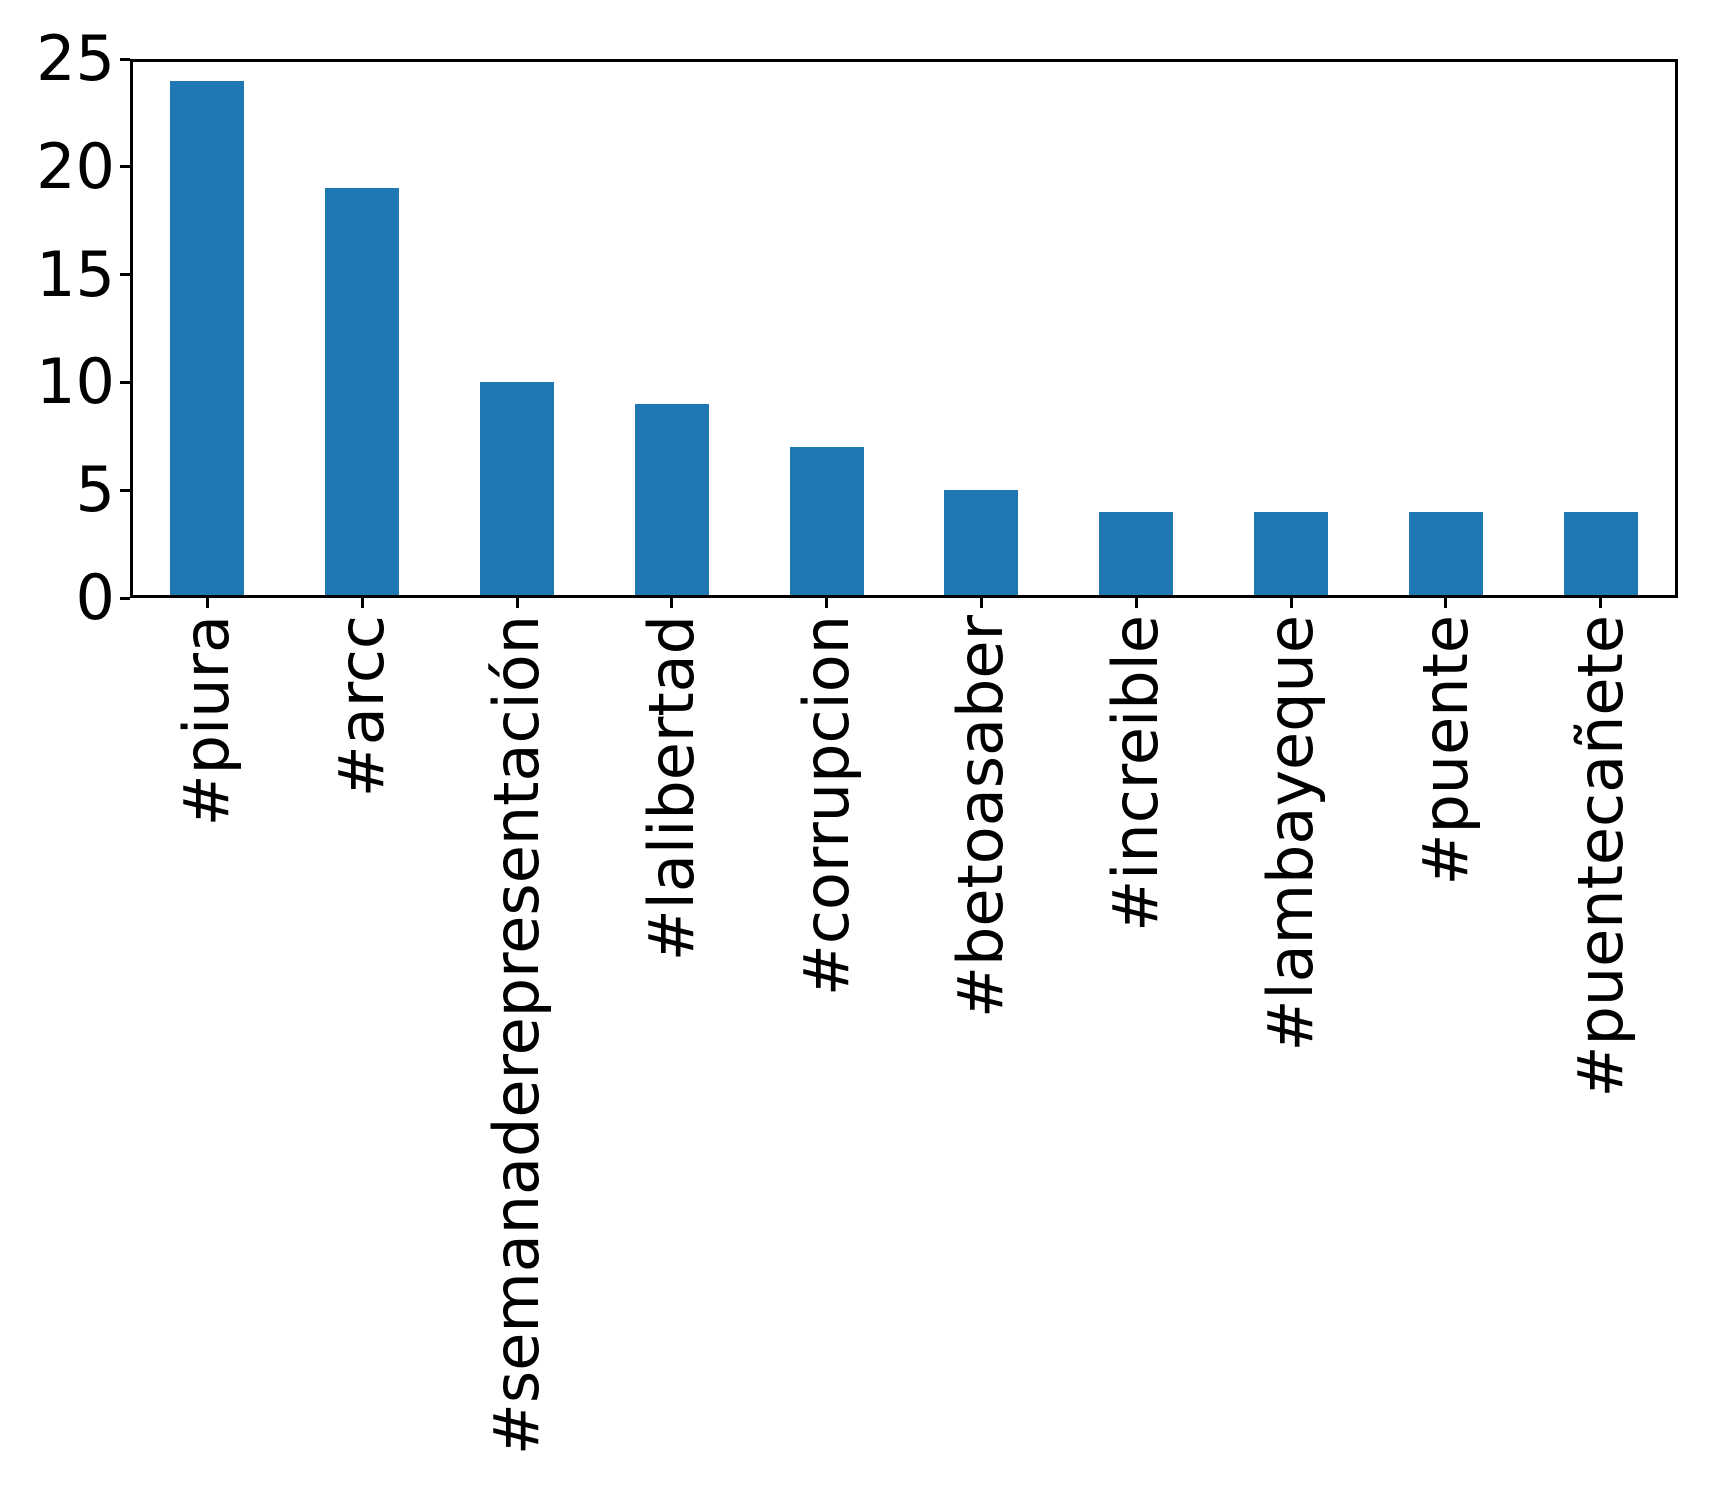 The height and width of the screenshot is (1494, 1719). Describe the element at coordinates (671, 500) in the screenshot. I see `bar-lalibertad` at that location.